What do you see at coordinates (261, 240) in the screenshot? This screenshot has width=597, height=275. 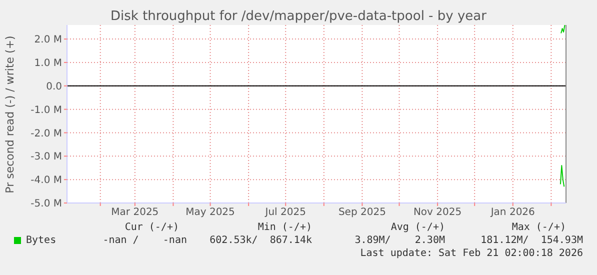 I see `text: 602.53k/ 867.14k` at bounding box center [261, 240].